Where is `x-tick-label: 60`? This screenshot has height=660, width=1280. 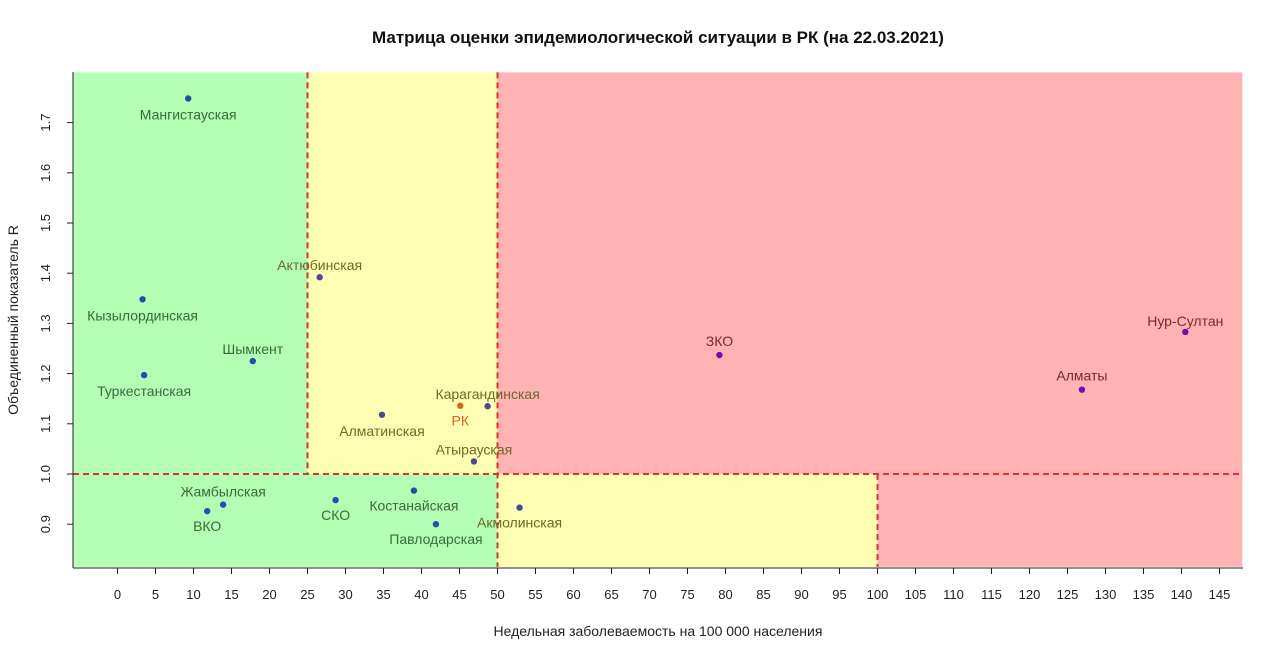 x-tick-label: 60 is located at coordinates (573, 594).